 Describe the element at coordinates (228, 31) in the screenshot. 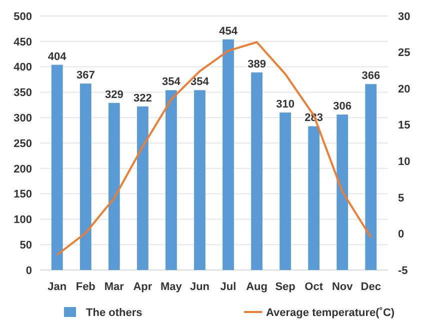

I see `data-label: 454` at that location.